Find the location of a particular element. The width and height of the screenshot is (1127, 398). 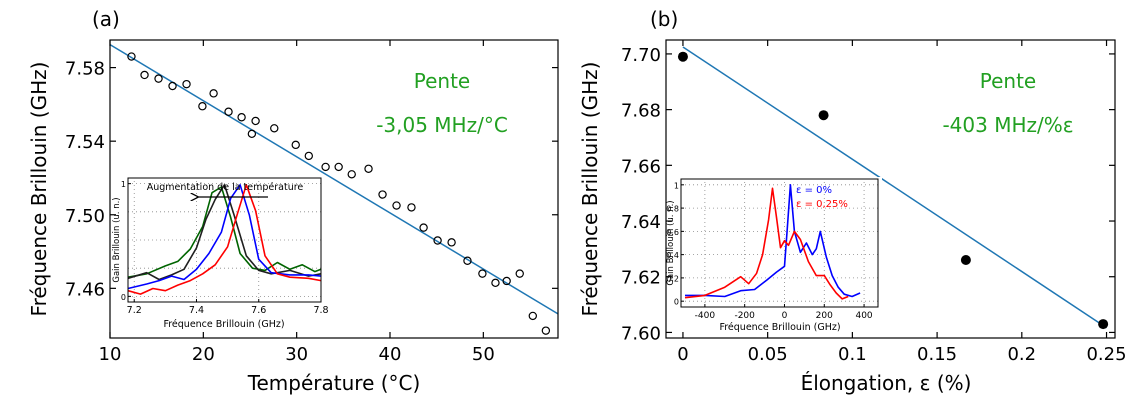

panel-b-inset-legend-1: ε = 0,25% is located at coordinates (822, 204).